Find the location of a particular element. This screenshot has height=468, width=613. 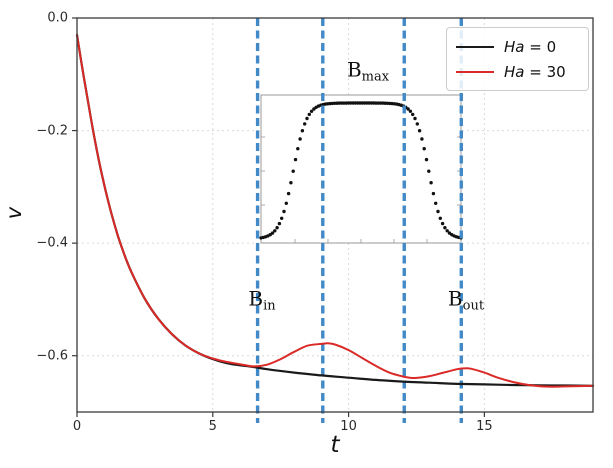

y-tick-label: −0.6 is located at coordinates (52, 356).